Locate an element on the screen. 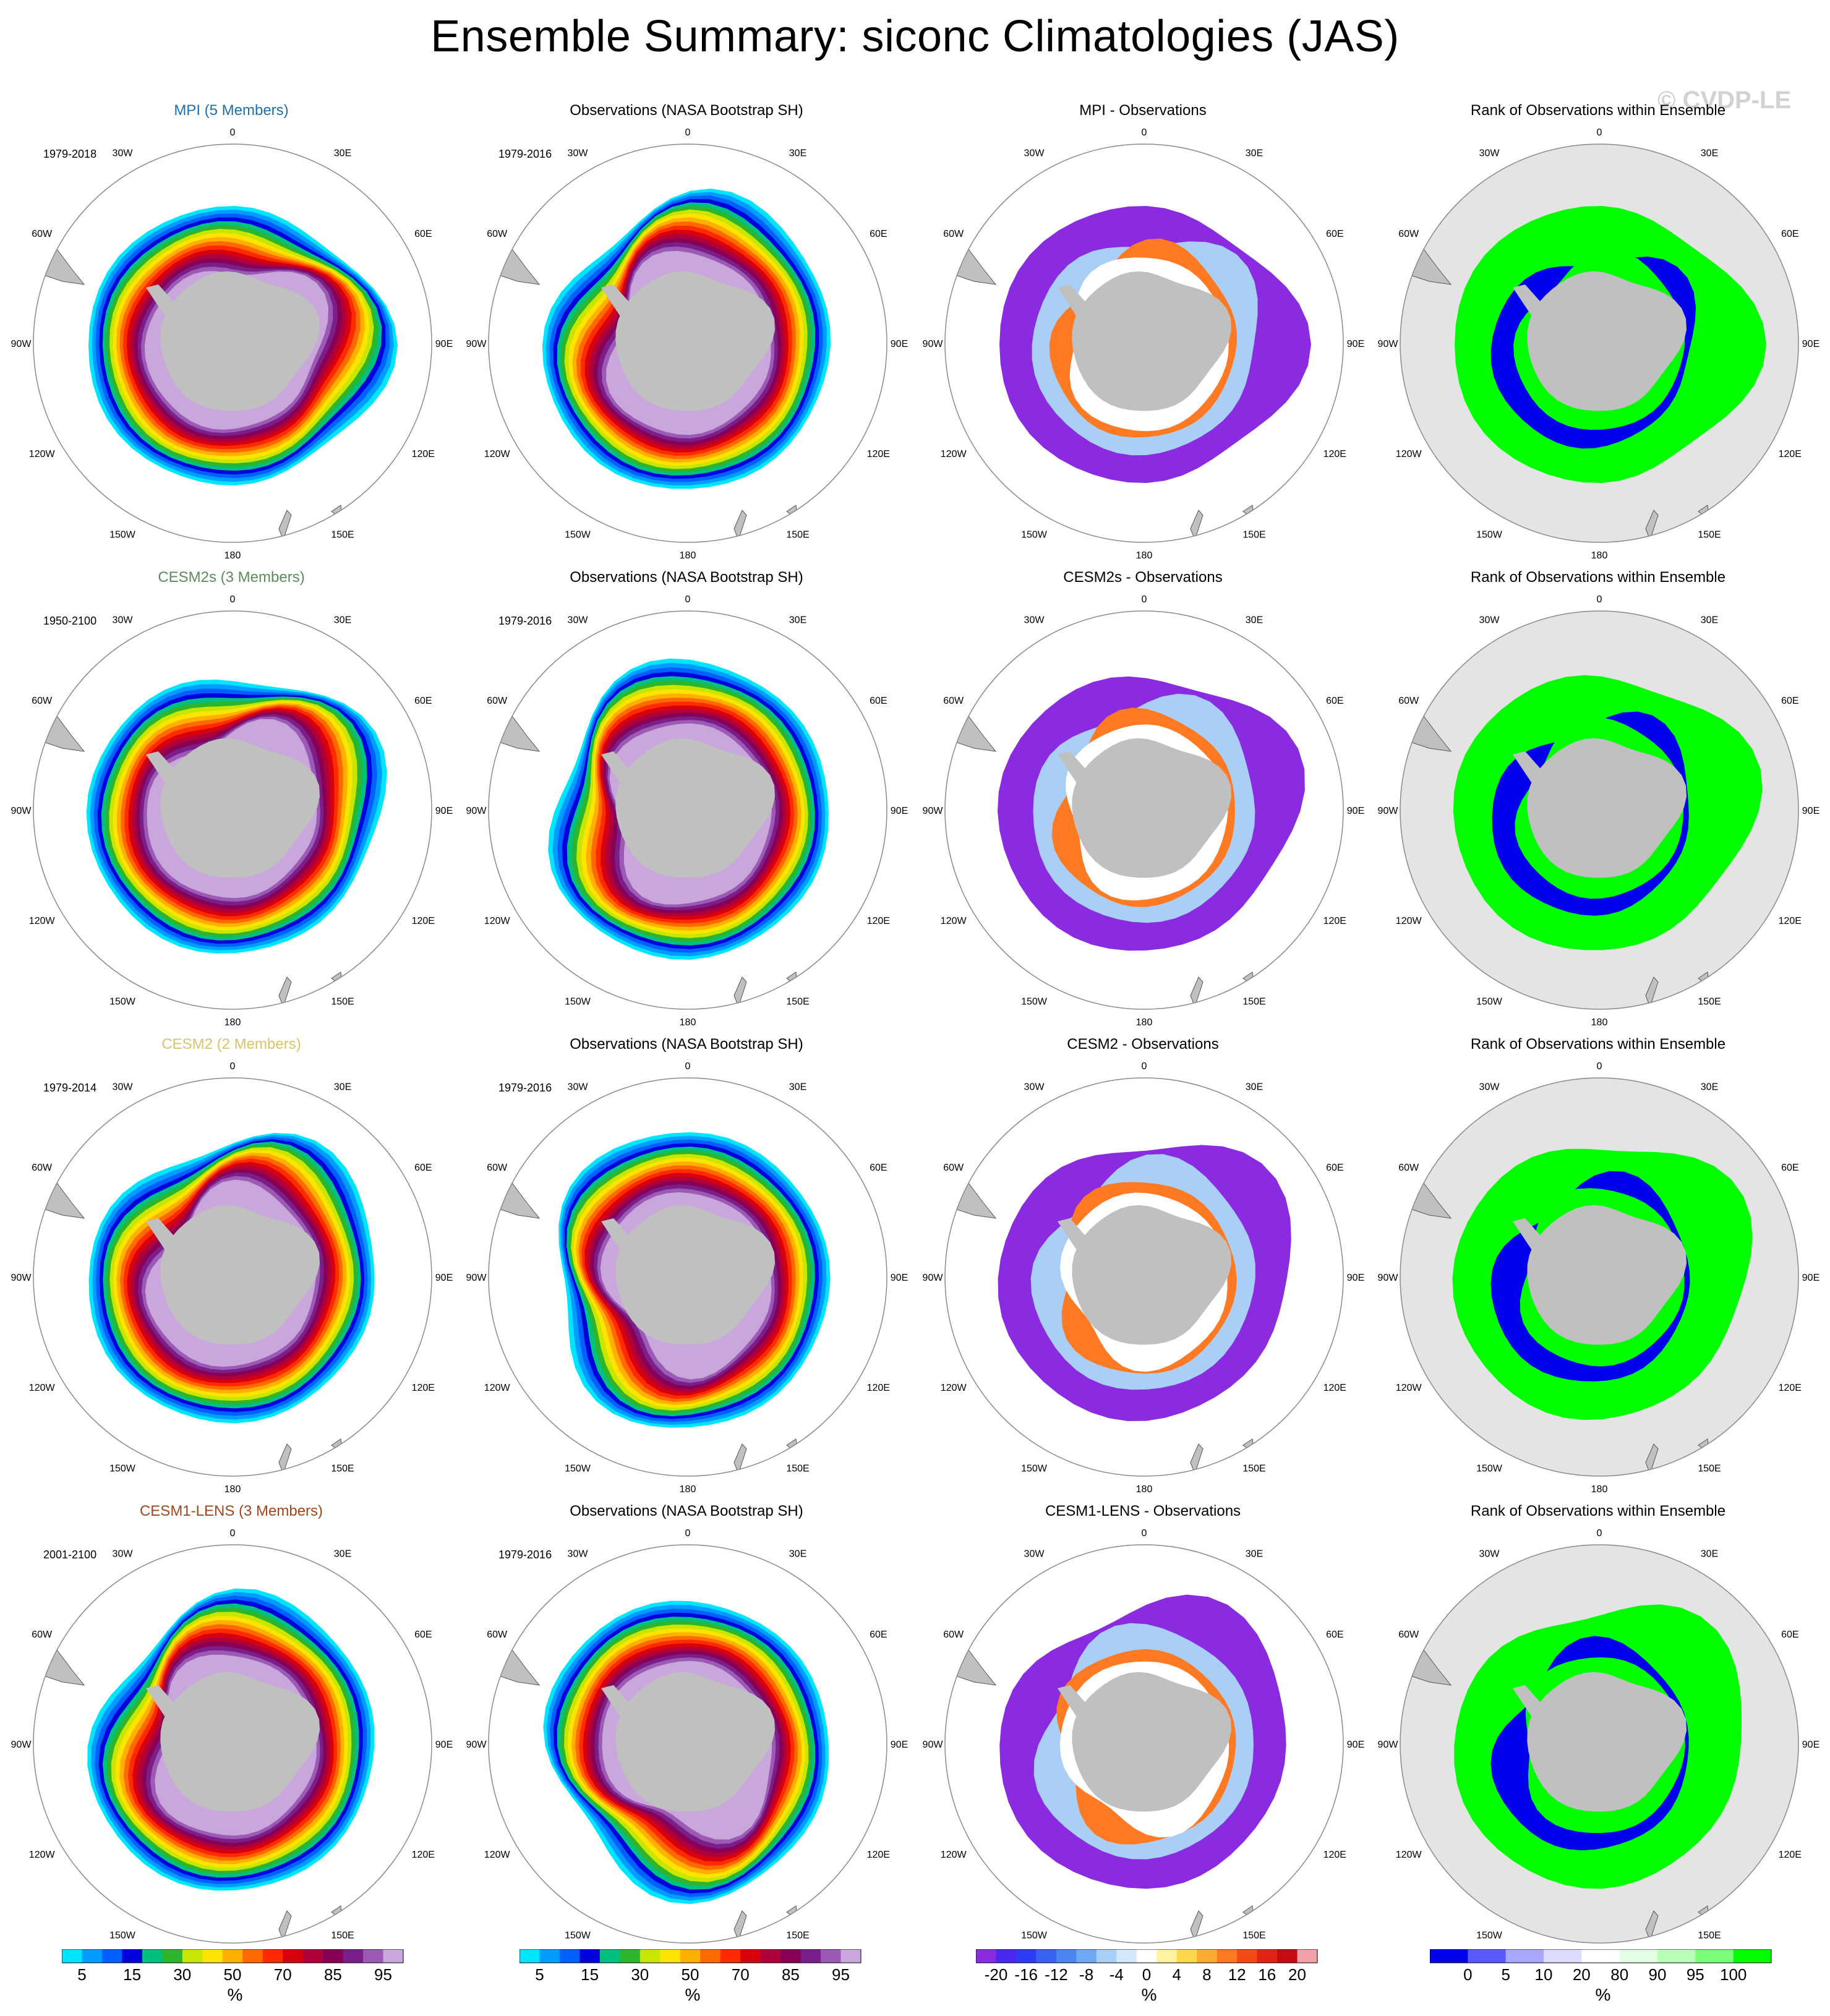 The height and width of the screenshot is (2016, 1830). colorbar-tick: 50 is located at coordinates (690, 1974).